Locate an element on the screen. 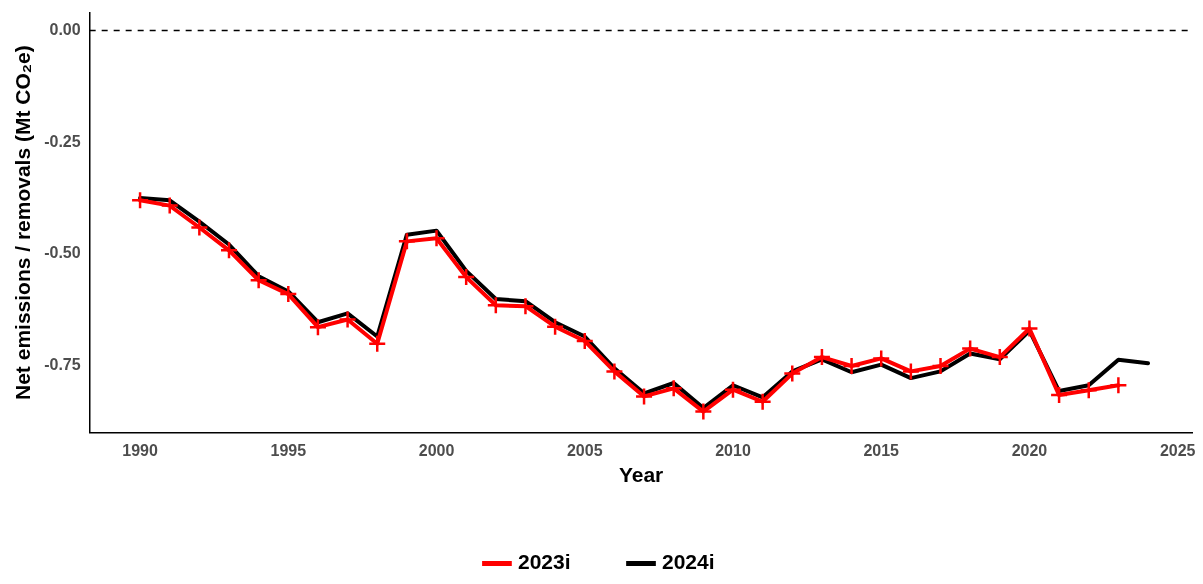  x-axis-title: Year is located at coordinates (641, 475).